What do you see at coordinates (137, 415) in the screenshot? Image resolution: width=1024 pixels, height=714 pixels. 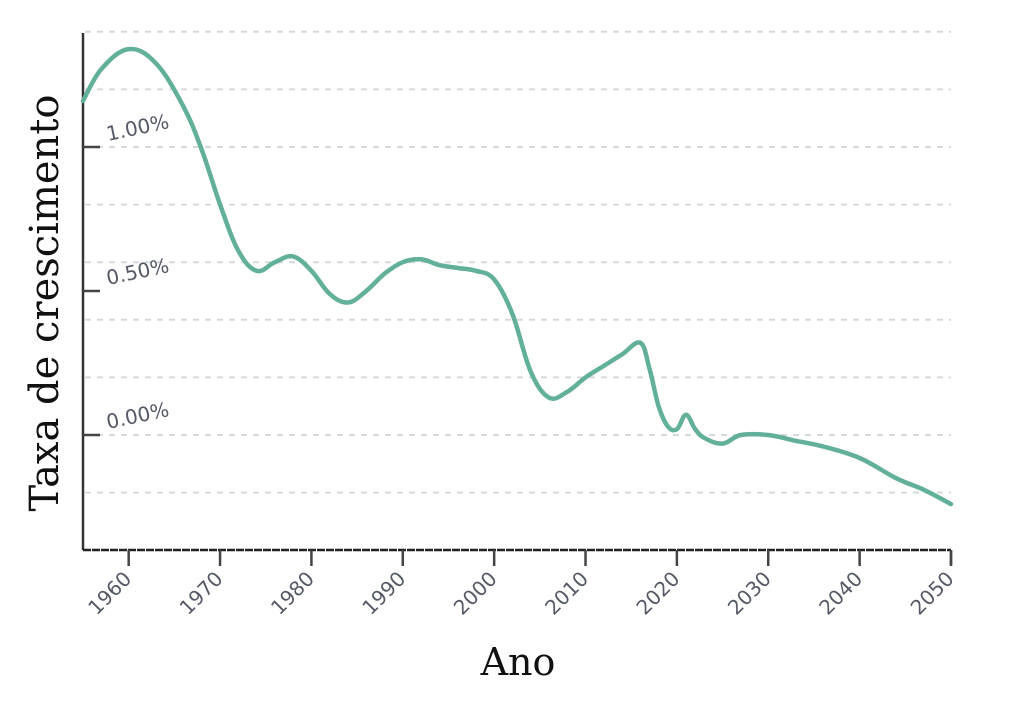 I see `y-tick-label: 0.00%` at bounding box center [137, 415].